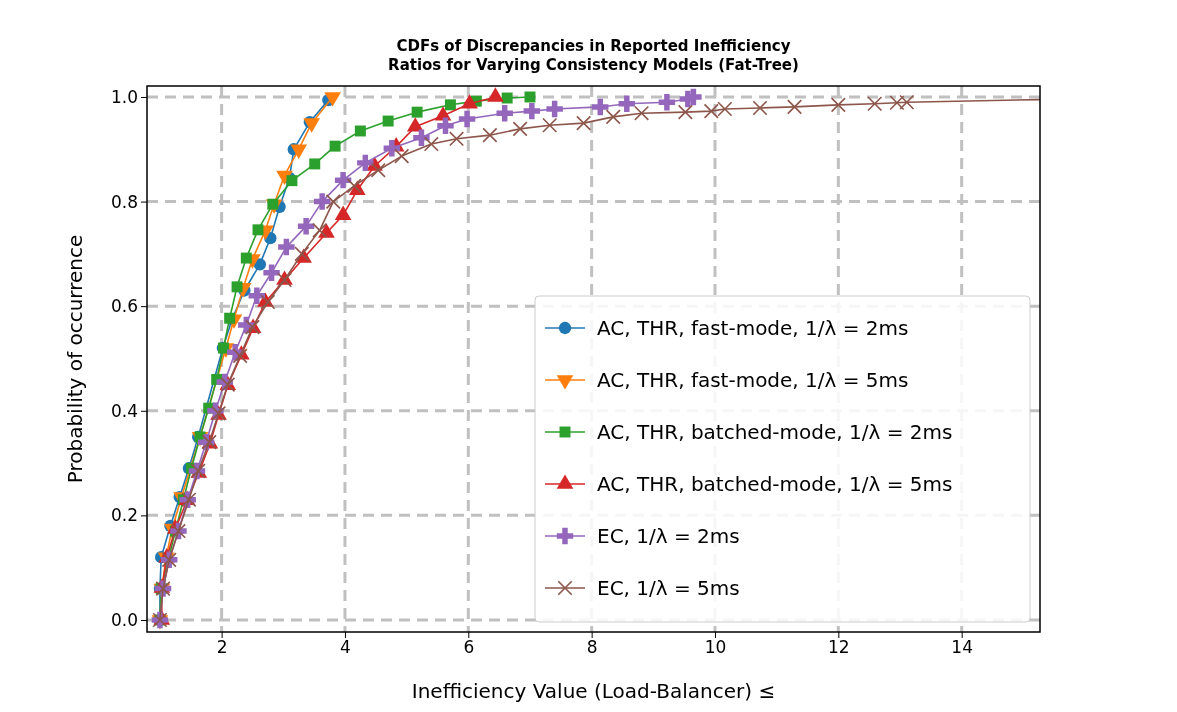  What do you see at coordinates (592, 647) in the screenshot?
I see `x-tick-label: 8` at bounding box center [592, 647].